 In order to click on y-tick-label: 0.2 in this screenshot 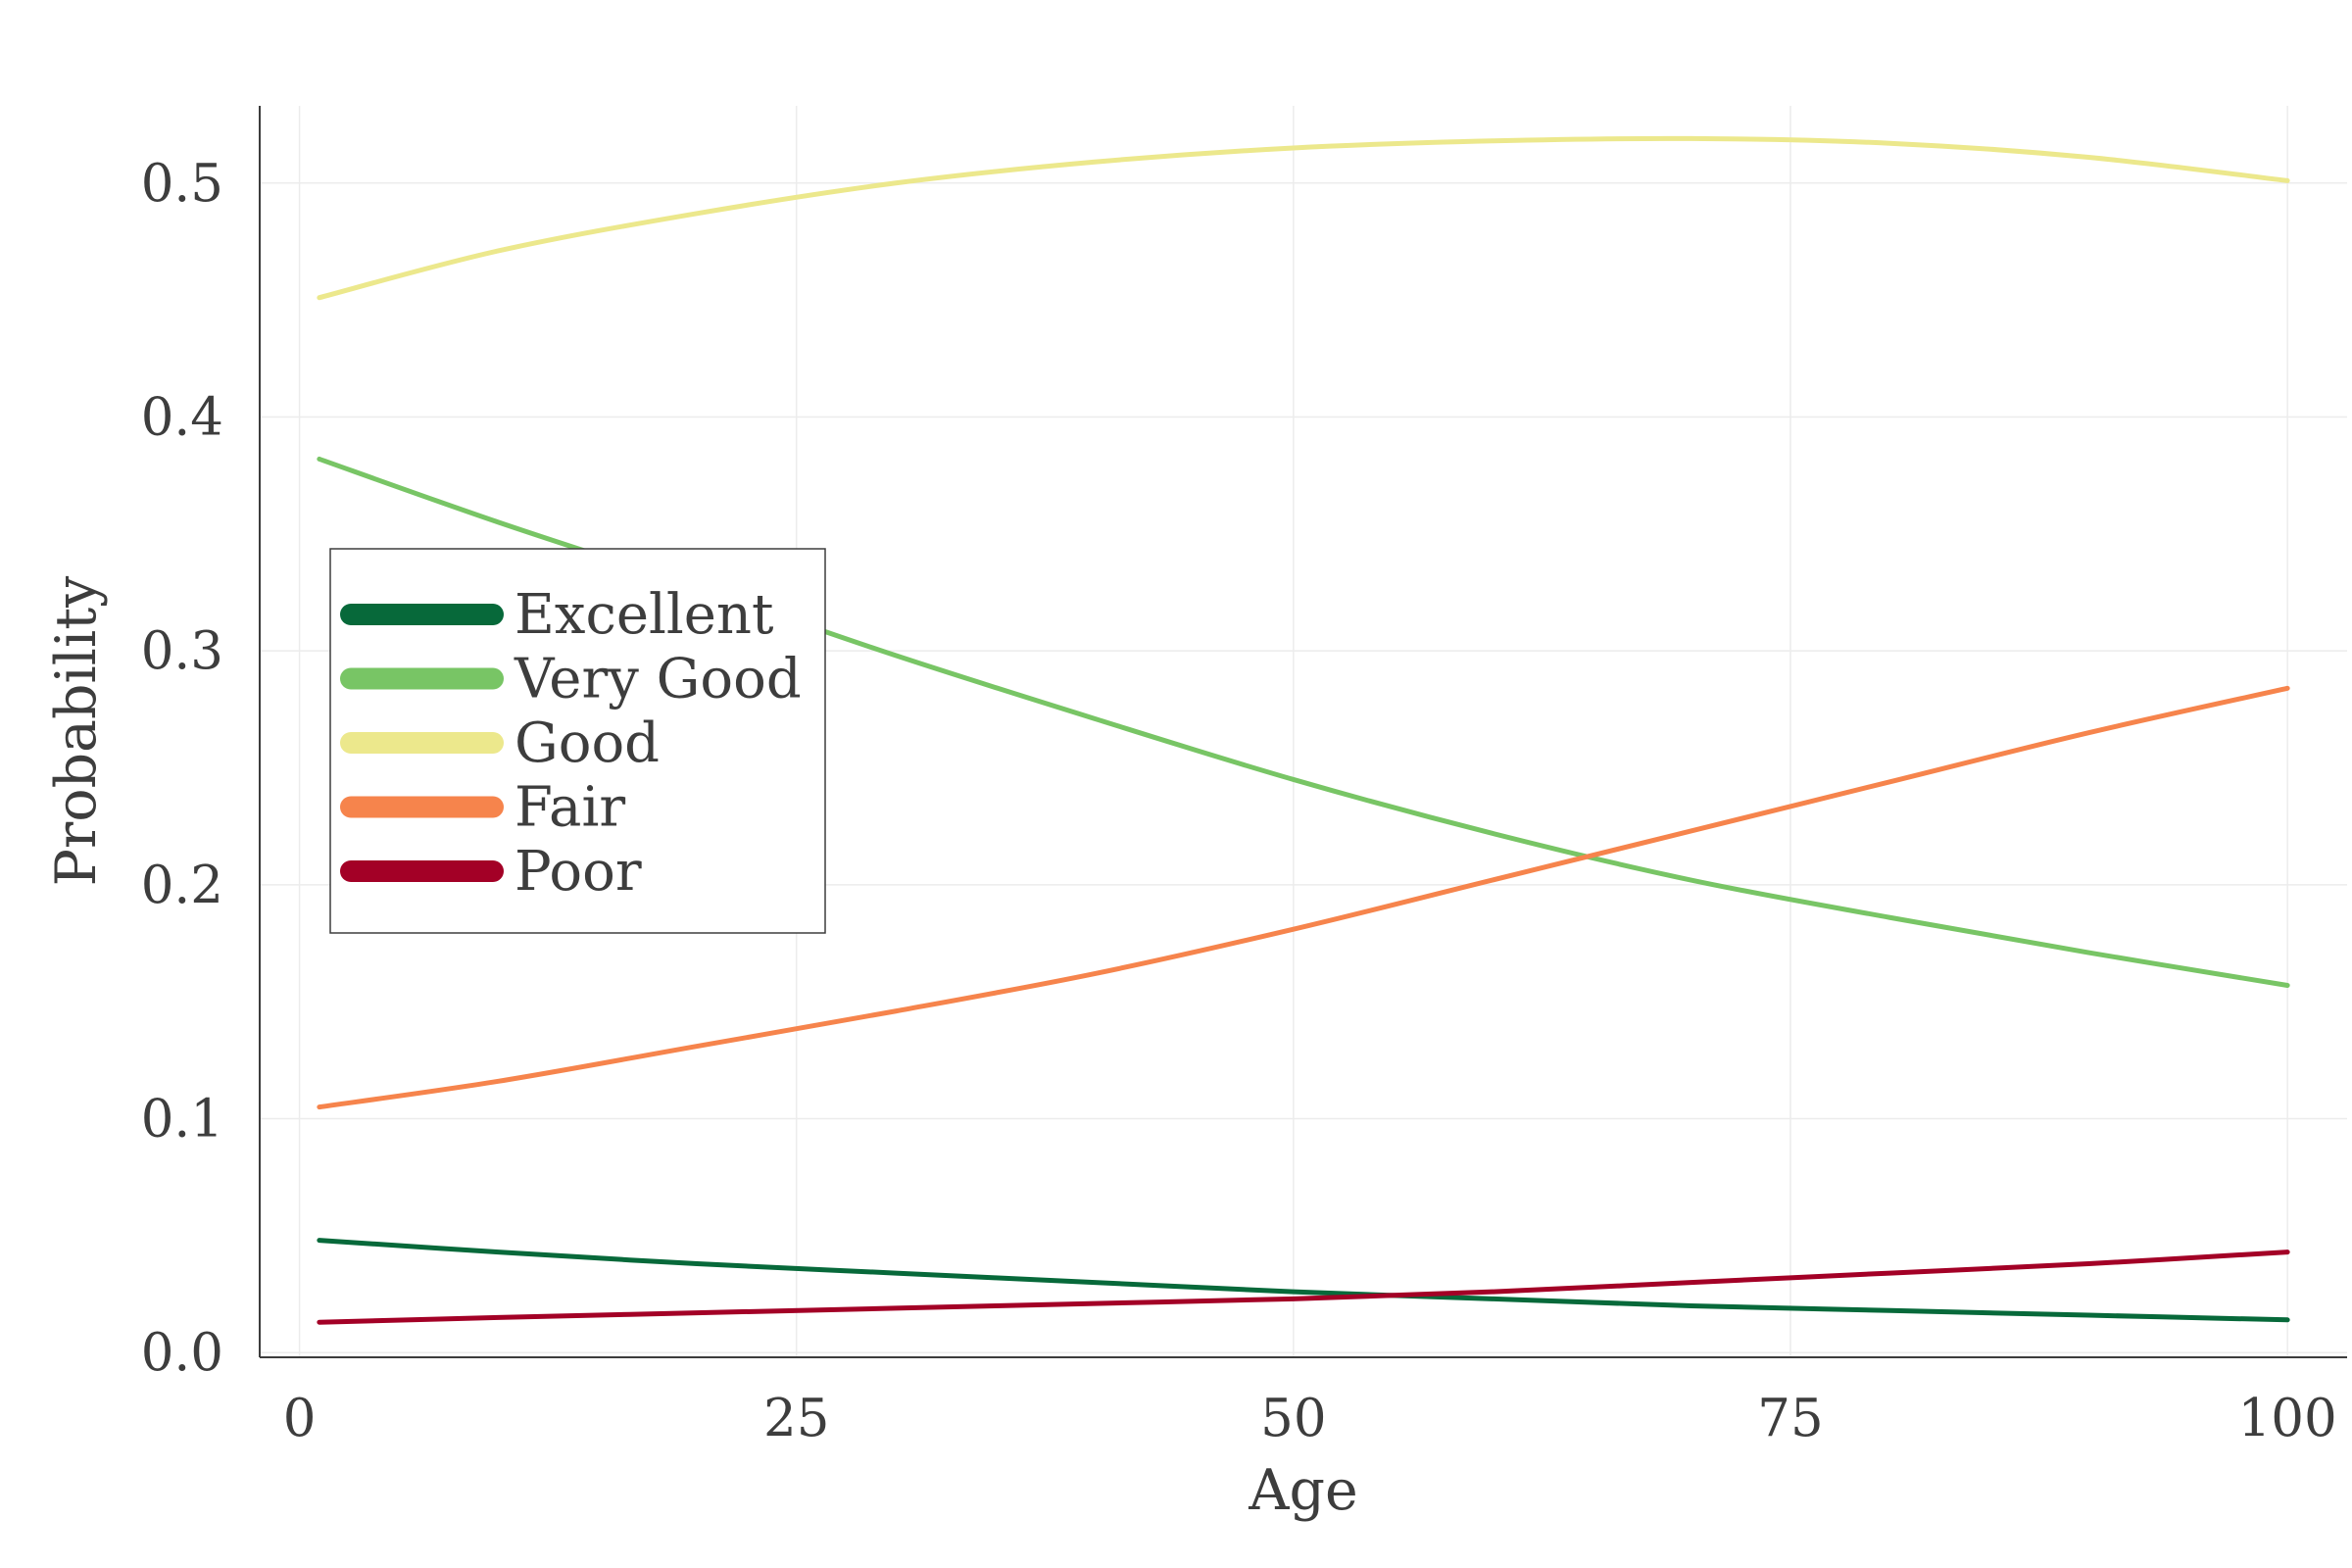, I will do `click(182, 885)`.